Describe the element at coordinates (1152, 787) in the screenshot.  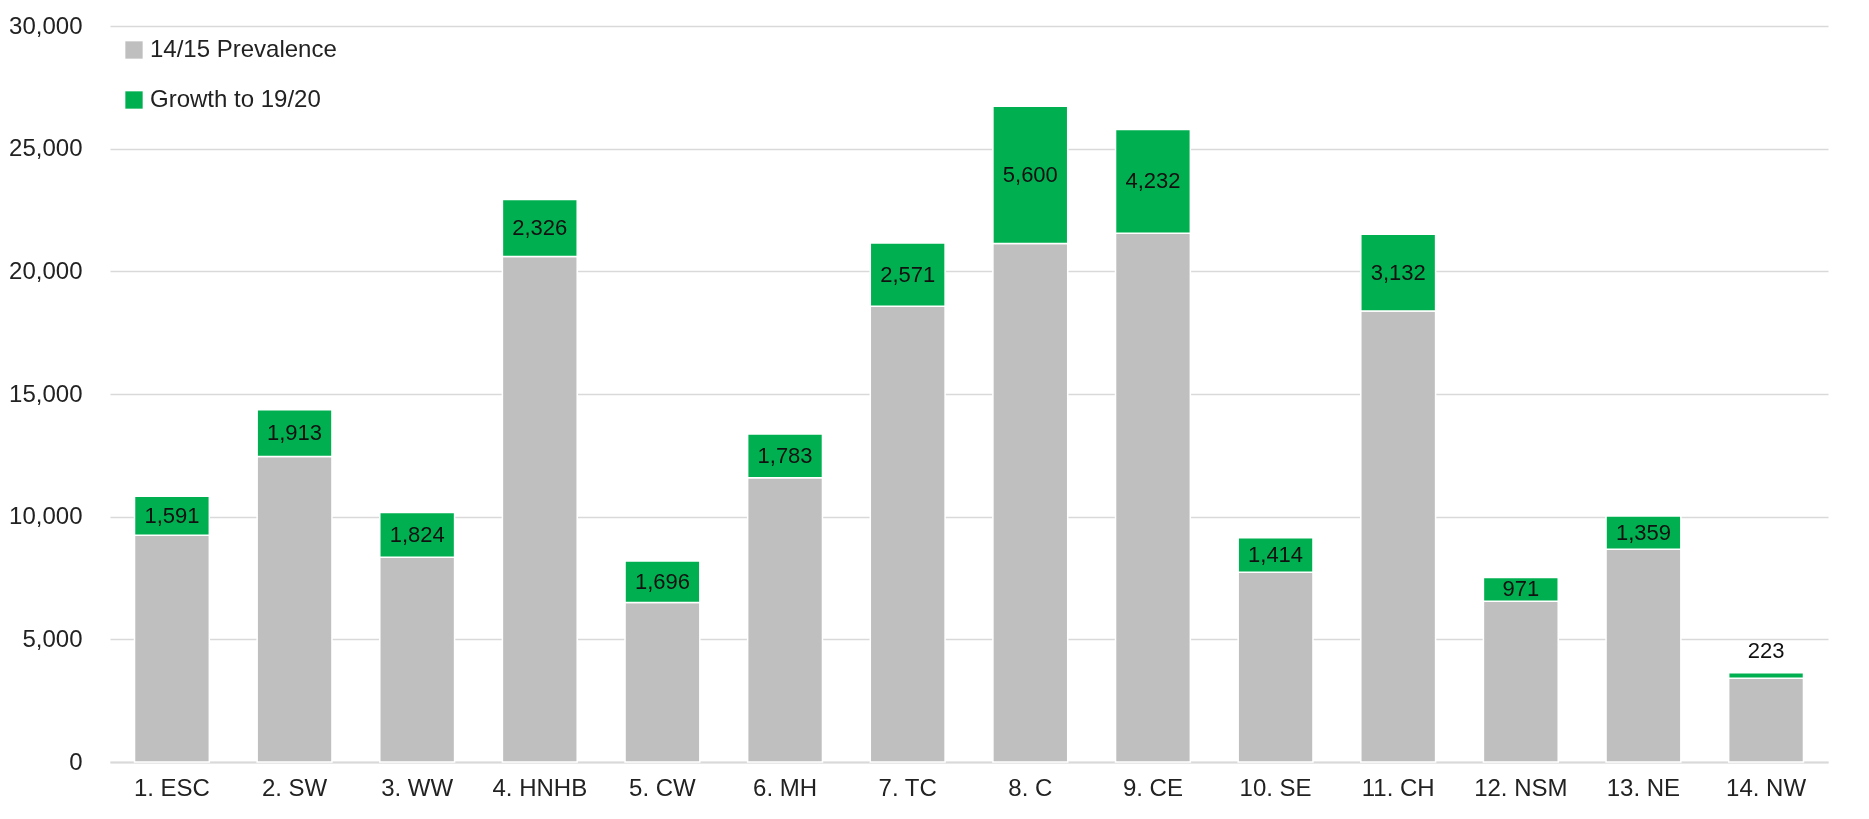
I see `x-tick-label: 9. CE` at that location.